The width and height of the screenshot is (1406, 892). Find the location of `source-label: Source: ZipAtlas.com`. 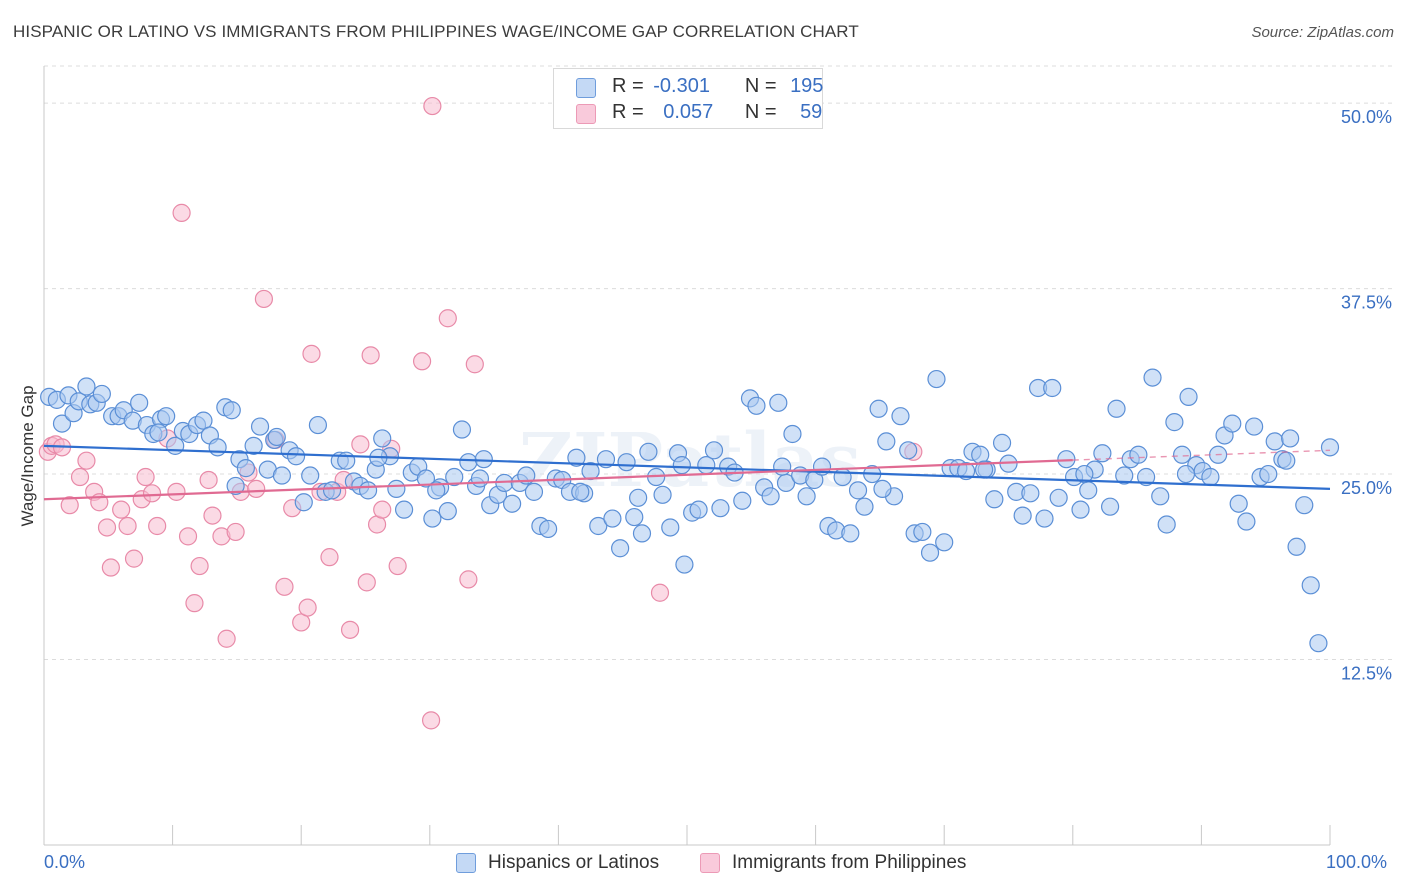

source-label: Source: ZipAtlas.com is located at coordinates (1322, 32).